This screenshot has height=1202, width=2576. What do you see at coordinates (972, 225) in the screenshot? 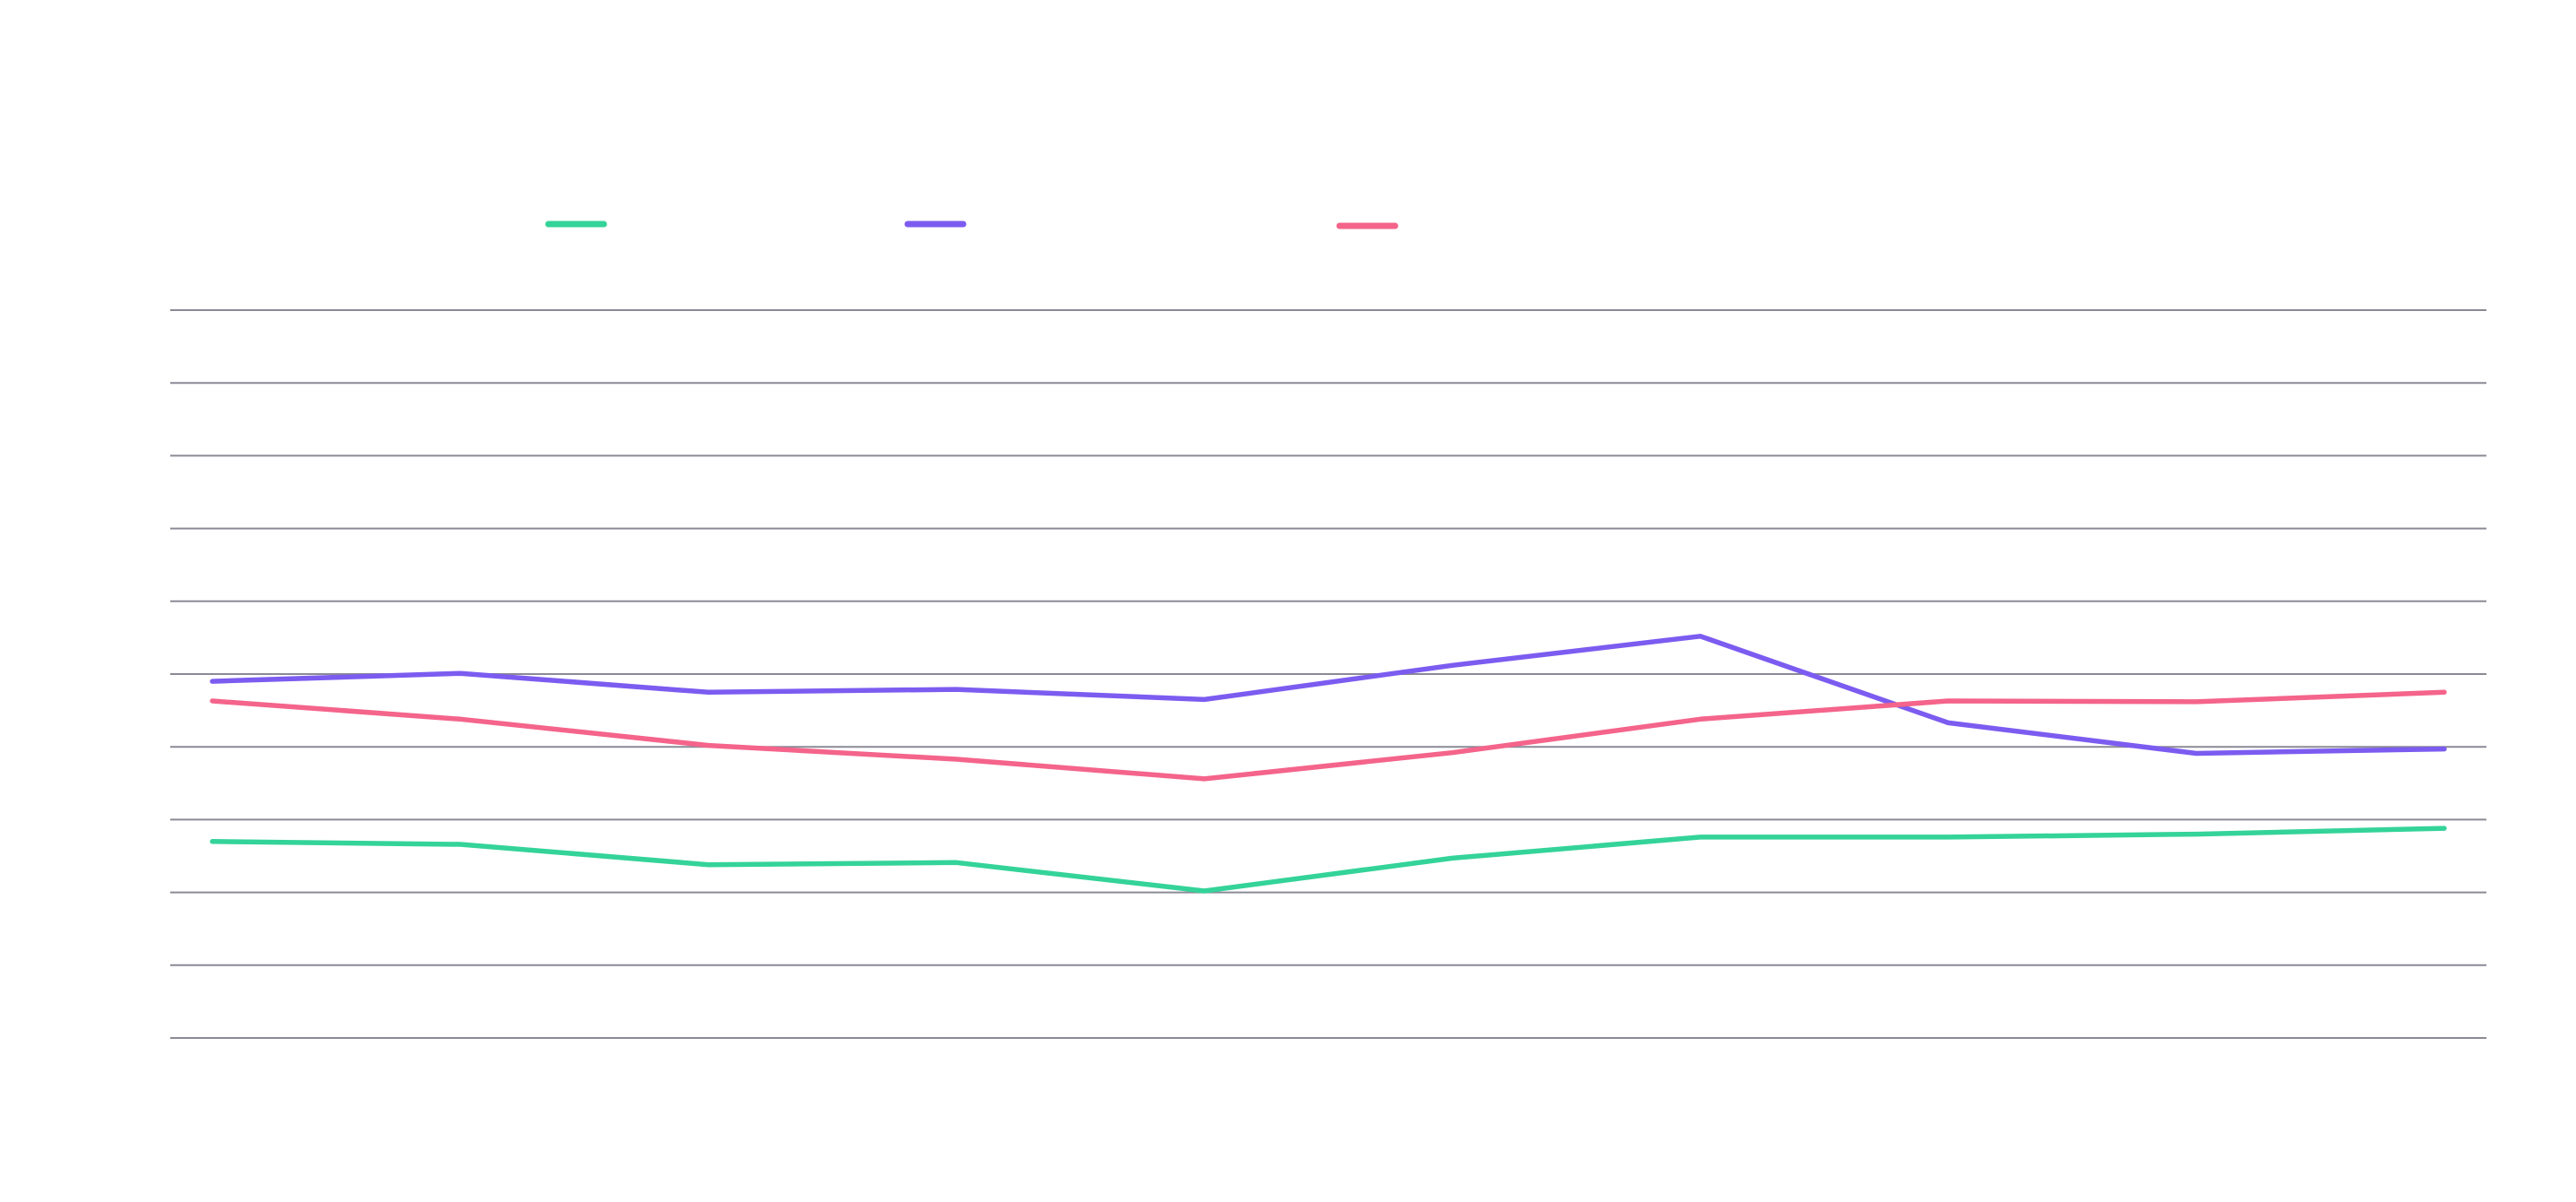
I see `legend` at bounding box center [972, 225].